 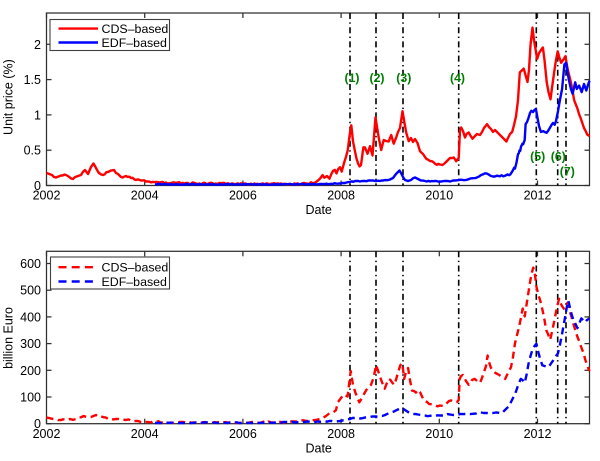 I want to click on svg-text: billion Euro, so click(x=9, y=338).